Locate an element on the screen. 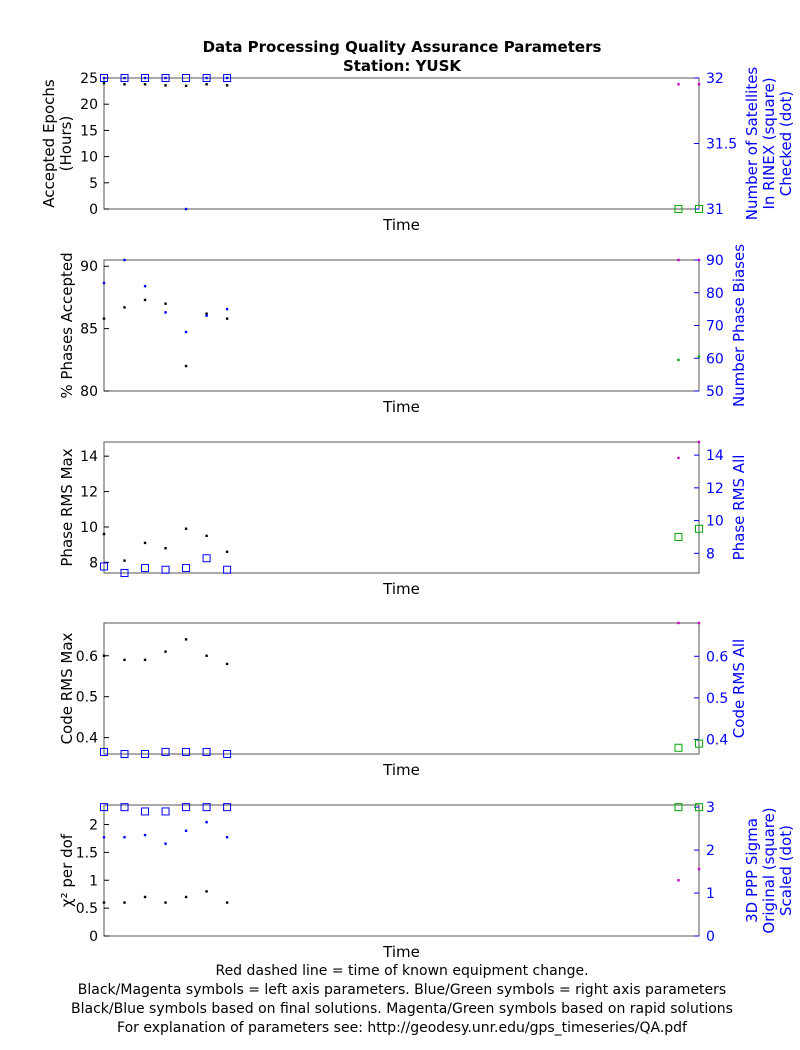  right-tick-label: 0.6 is located at coordinates (717, 657).